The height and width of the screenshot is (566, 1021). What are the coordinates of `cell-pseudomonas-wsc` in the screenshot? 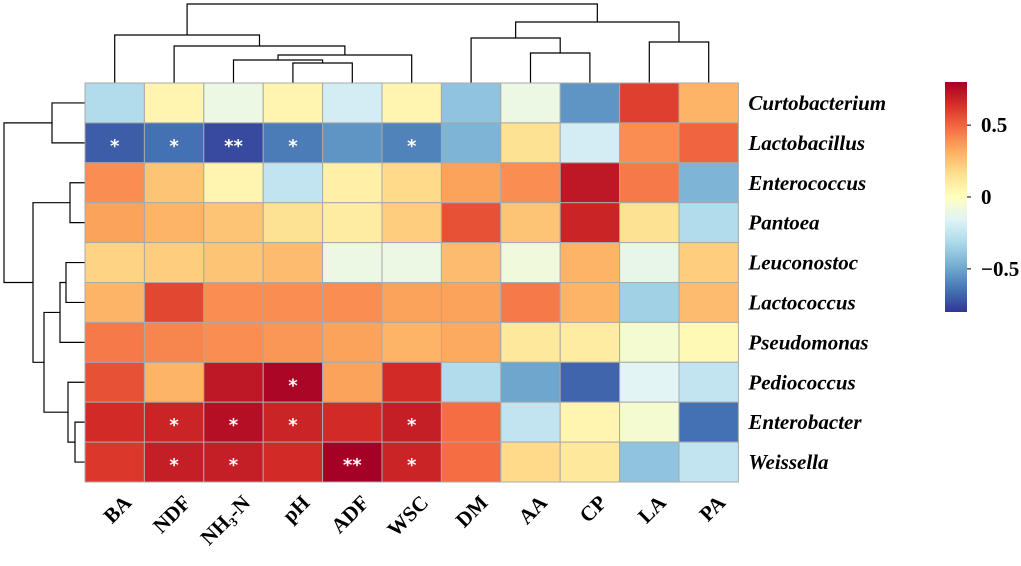 It's located at (411, 342).